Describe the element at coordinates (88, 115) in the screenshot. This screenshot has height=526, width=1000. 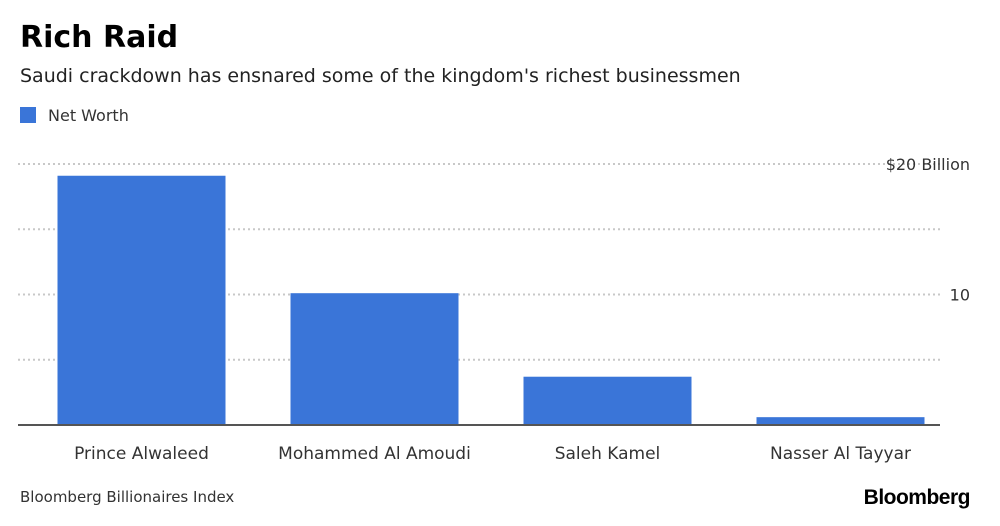
I see `legend-label-net-worth: Net Worth` at that location.